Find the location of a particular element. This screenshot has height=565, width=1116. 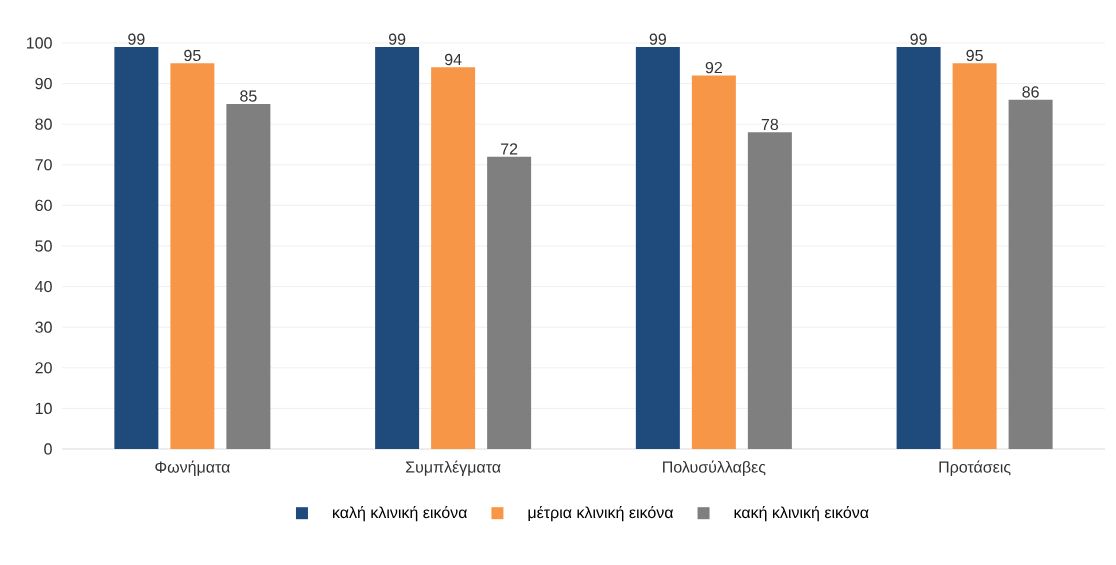

y-tick-label: 30 is located at coordinates (43, 327).